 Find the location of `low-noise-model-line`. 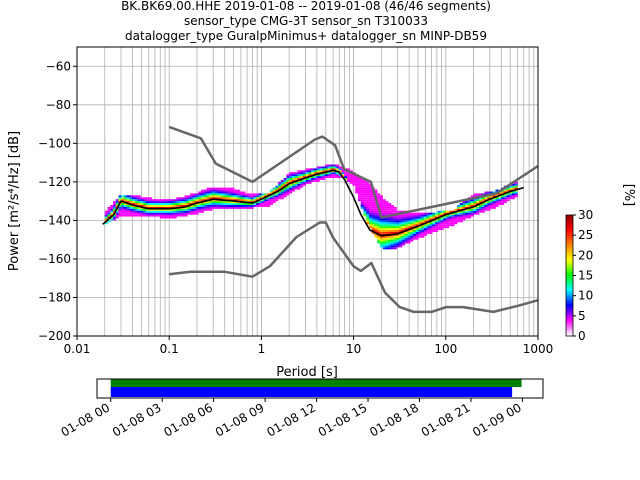

low-noise-model-line is located at coordinates (354, 267).